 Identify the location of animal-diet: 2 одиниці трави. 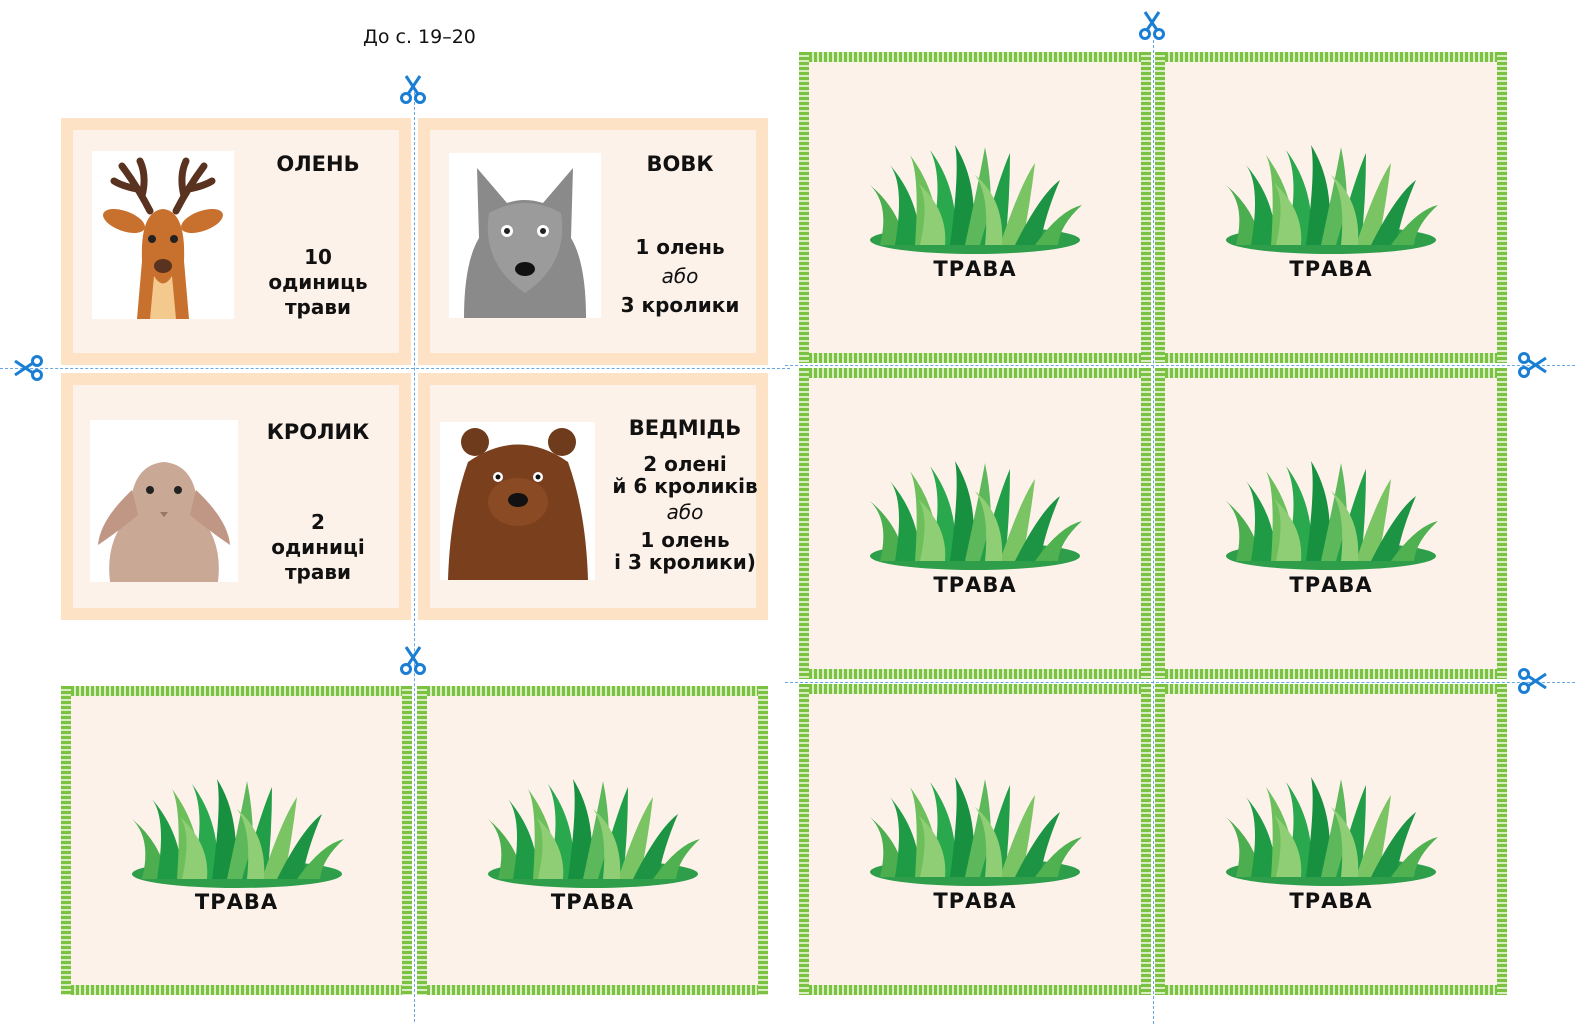
(318, 547).